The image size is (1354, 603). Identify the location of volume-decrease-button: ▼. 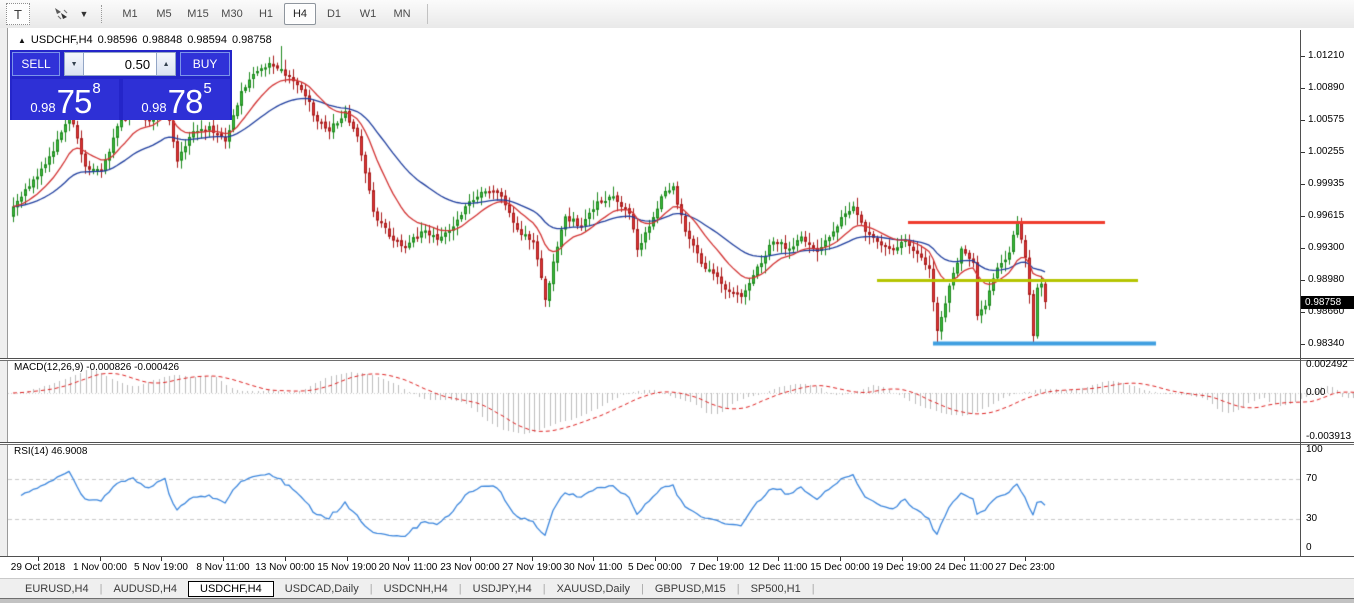
(74, 64).